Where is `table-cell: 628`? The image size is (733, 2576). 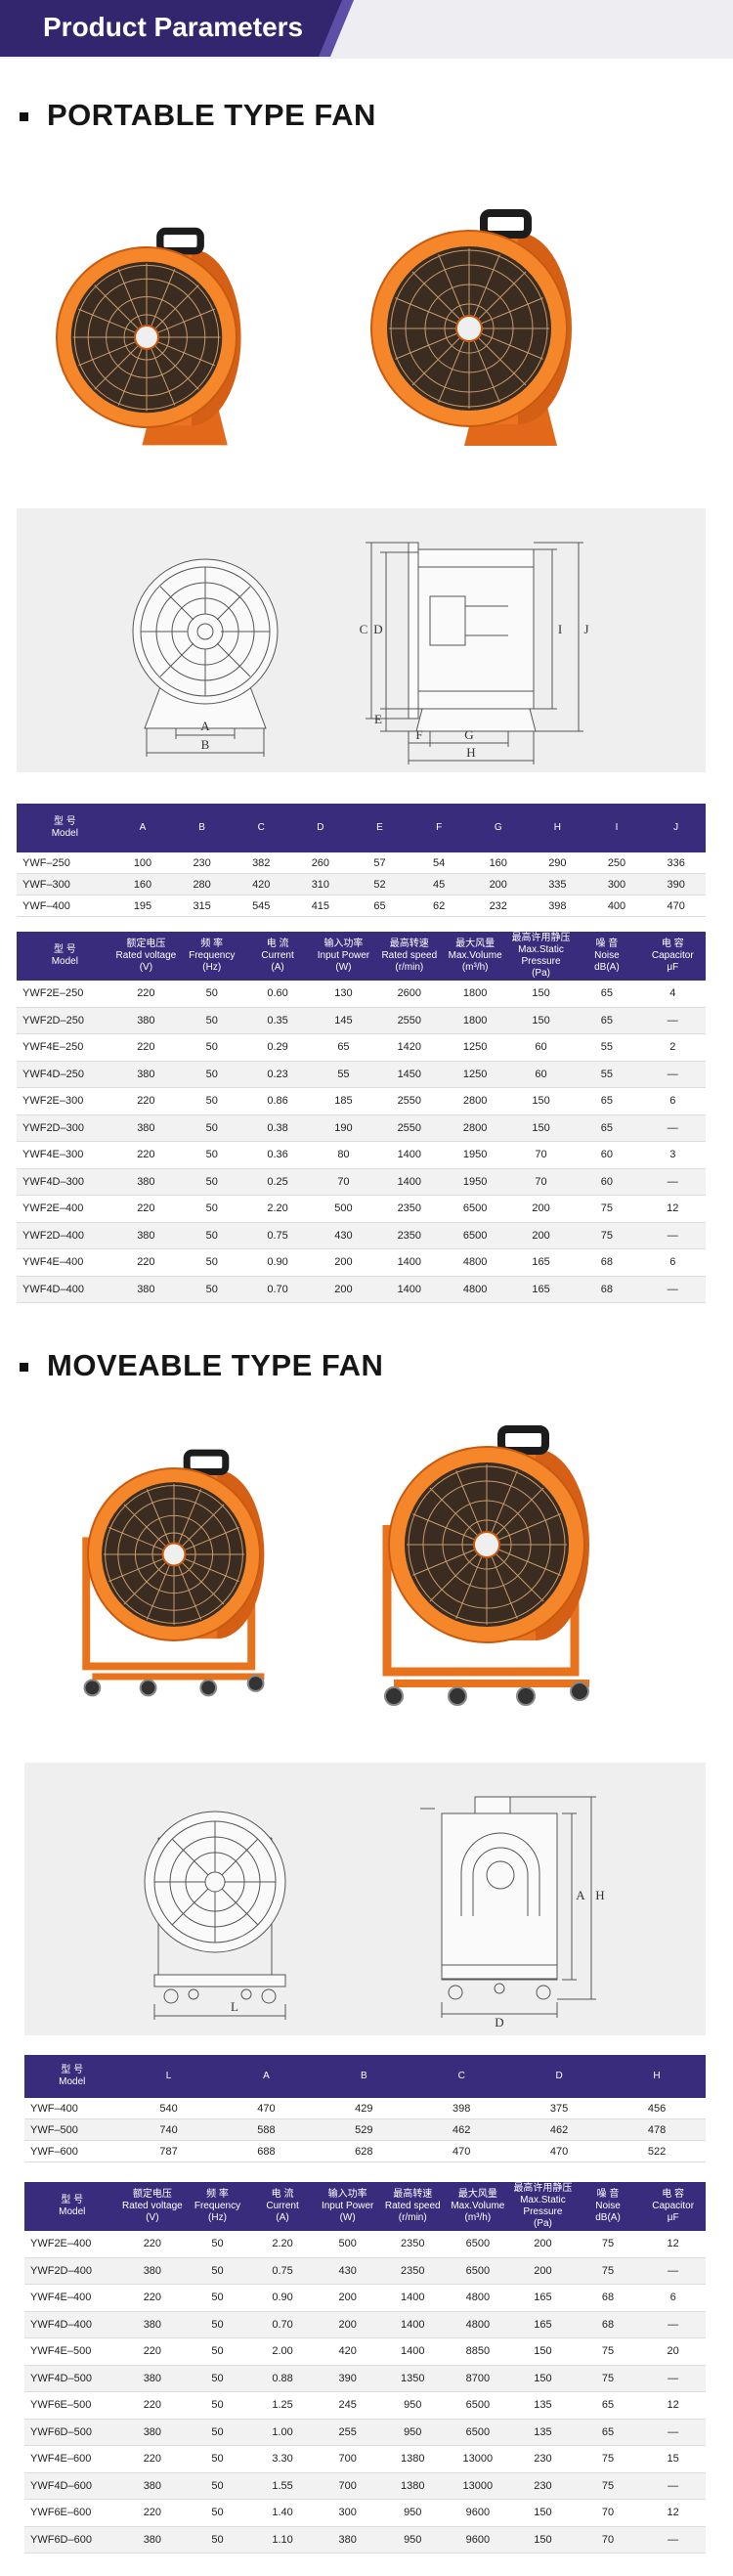 table-cell: 628 is located at coordinates (364, 2151).